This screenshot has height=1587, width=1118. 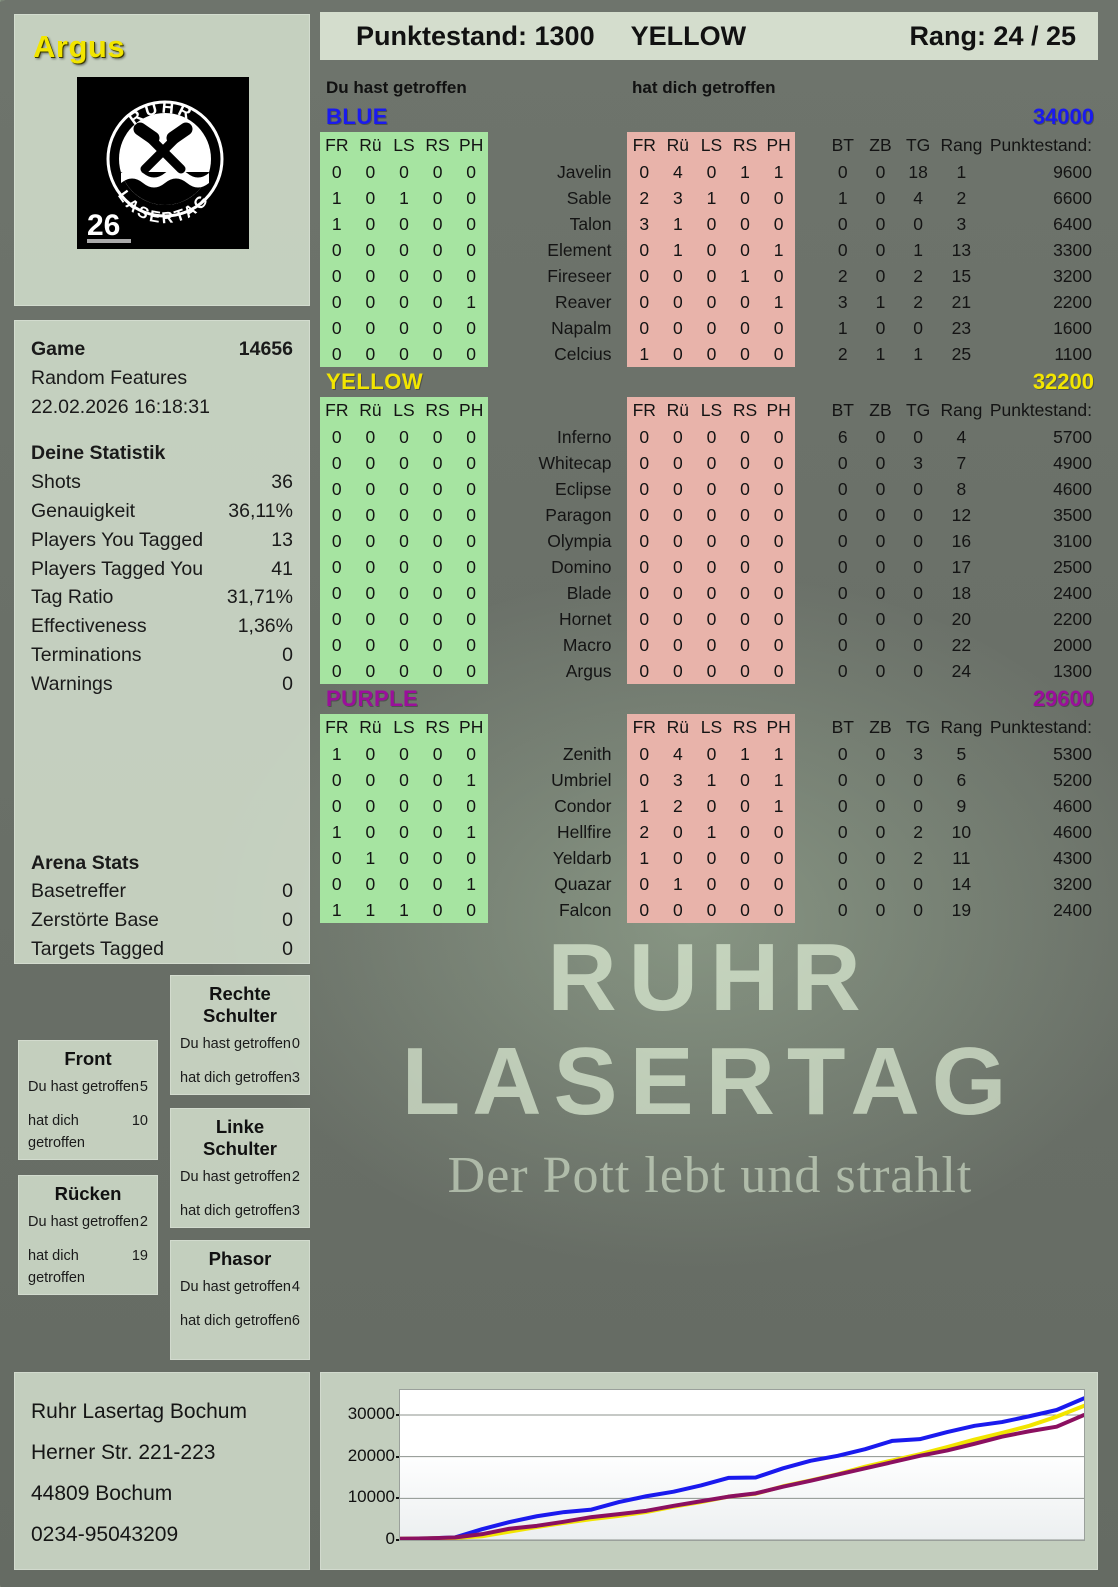 What do you see at coordinates (1072, 780) in the screenshot?
I see `cell-score: 5200` at bounding box center [1072, 780].